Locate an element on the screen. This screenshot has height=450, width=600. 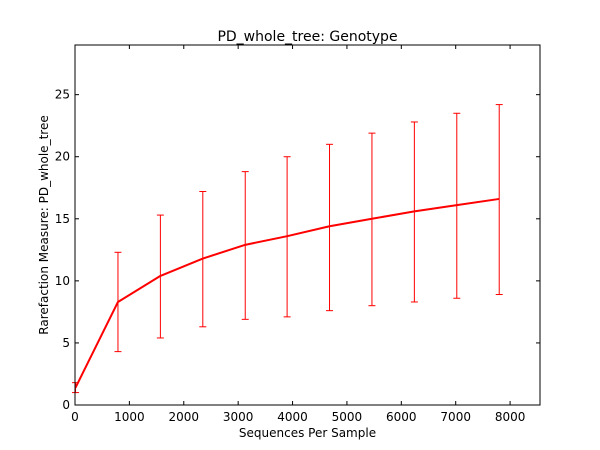
y-tick-label: 15 is located at coordinates (62, 219).